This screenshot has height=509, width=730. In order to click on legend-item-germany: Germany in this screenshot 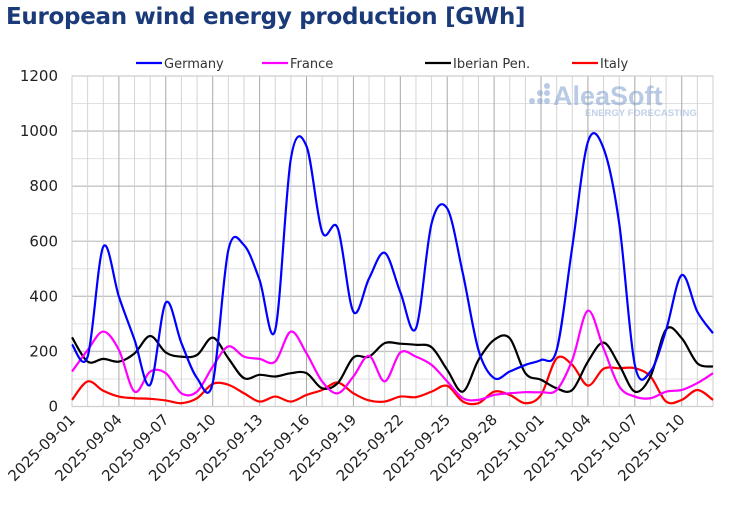, I will do `click(180, 64)`.